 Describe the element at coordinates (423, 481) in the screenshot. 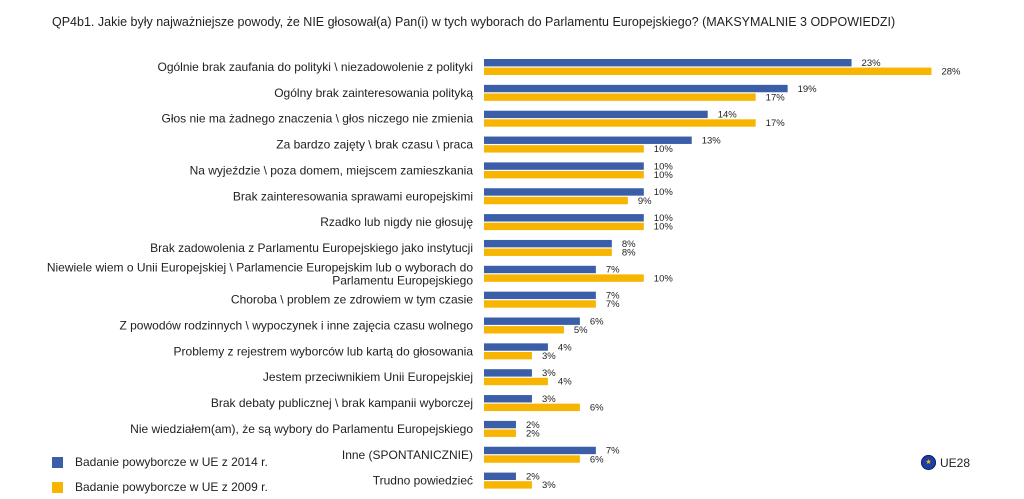

I see `category-label: Trudno powiedzieć` at that location.